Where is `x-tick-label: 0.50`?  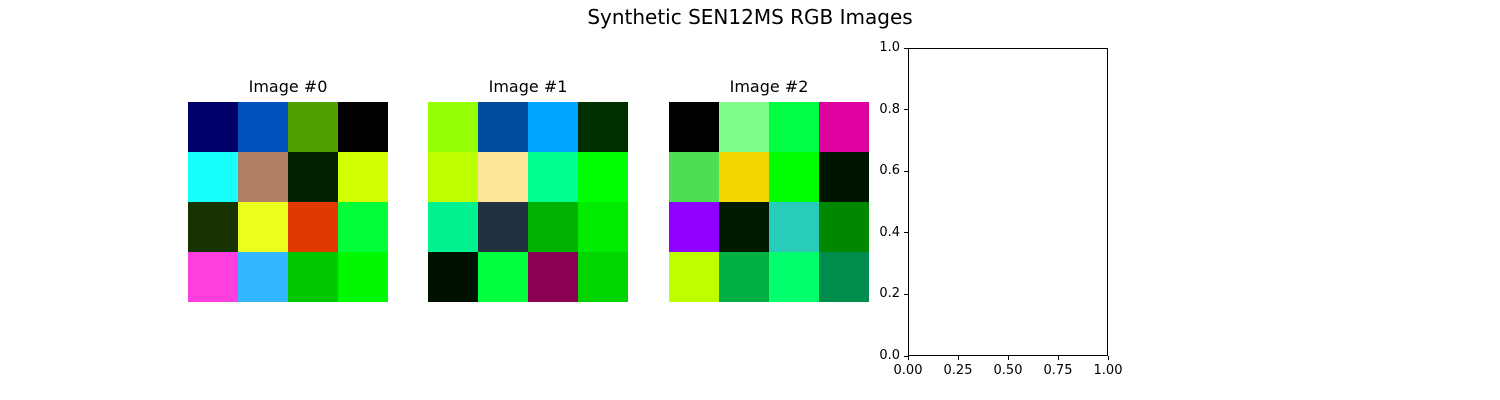 x-tick-label: 0.50 is located at coordinates (1008, 370).